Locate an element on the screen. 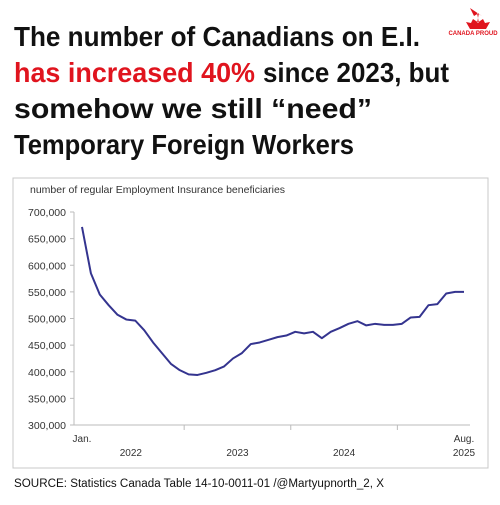 The image size is (500, 505). headline-line: somehow we still “need” is located at coordinates (193, 108).